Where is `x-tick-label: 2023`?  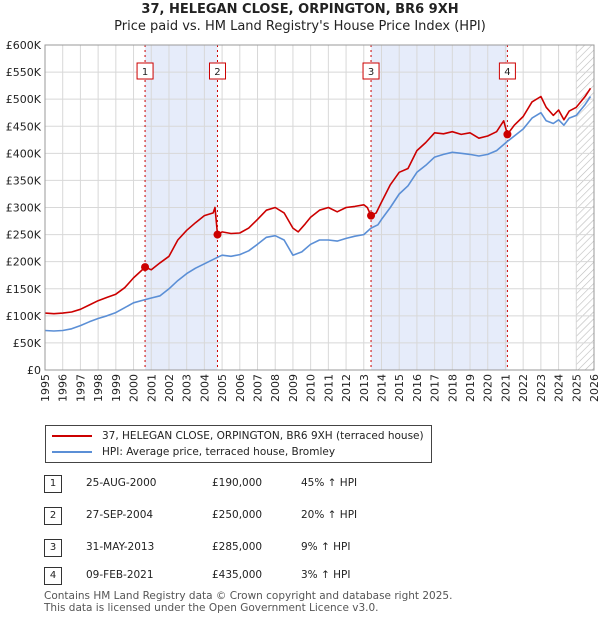
x-tick-label: 2023 is located at coordinates (541, 388).